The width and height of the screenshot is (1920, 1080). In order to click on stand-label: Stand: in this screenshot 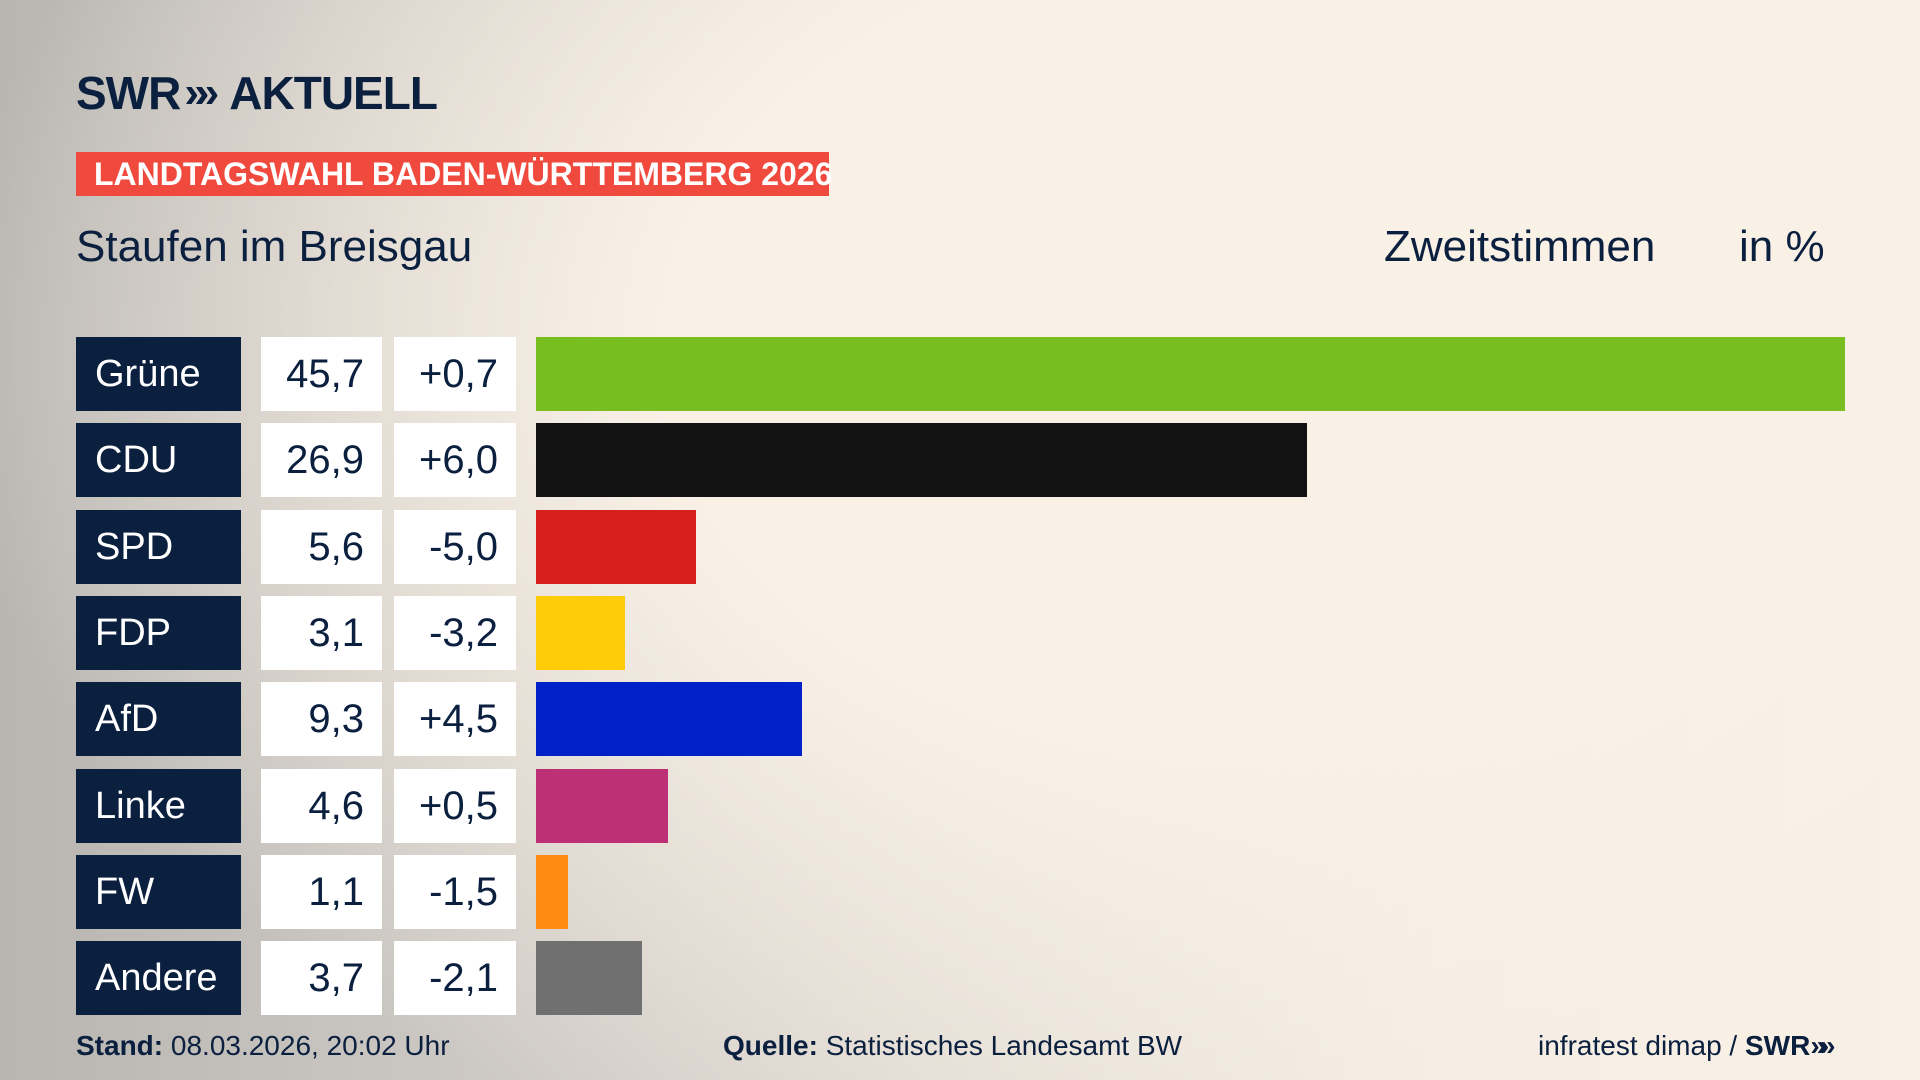, I will do `click(120, 1045)`.